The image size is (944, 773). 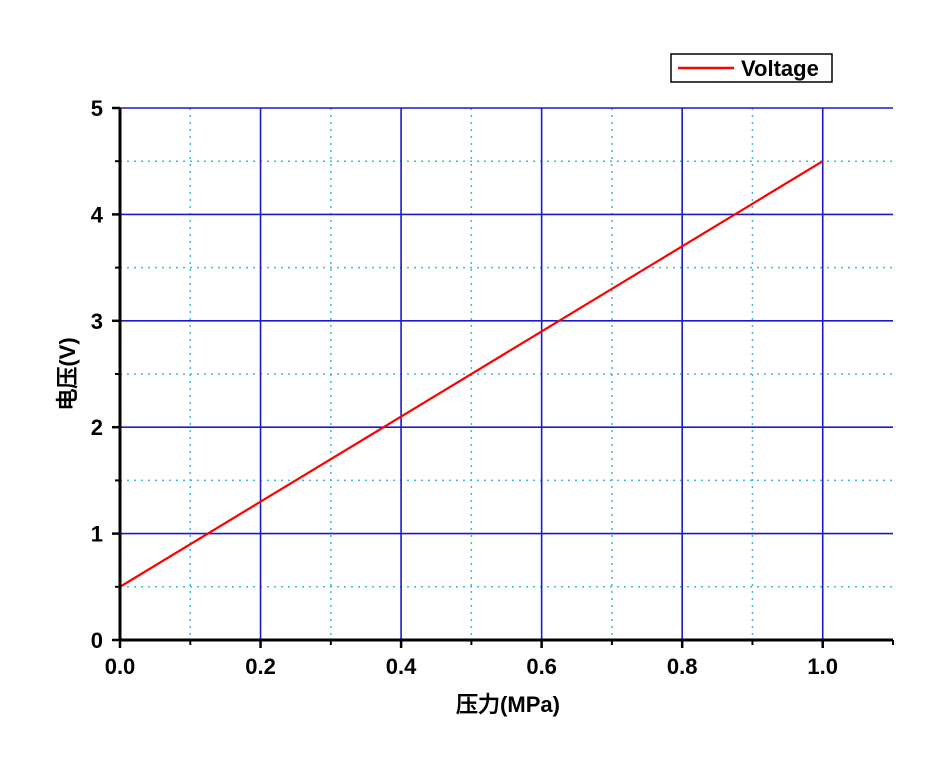 I want to click on x-tick-label: 0.2, so click(x=260, y=666).